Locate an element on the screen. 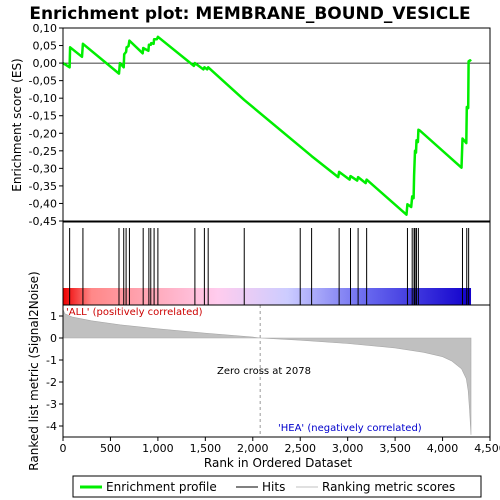 This screenshot has width=500, height=500. legend-label: Ranking metric scores is located at coordinates (388, 487).